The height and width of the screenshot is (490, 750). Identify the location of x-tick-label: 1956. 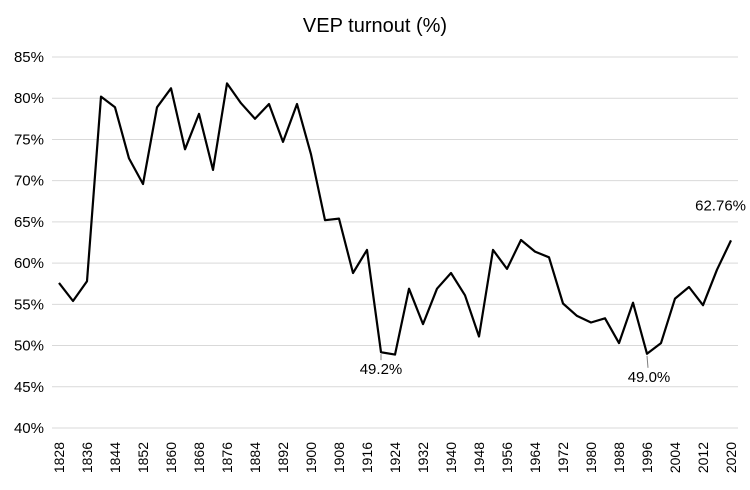
(507, 457).